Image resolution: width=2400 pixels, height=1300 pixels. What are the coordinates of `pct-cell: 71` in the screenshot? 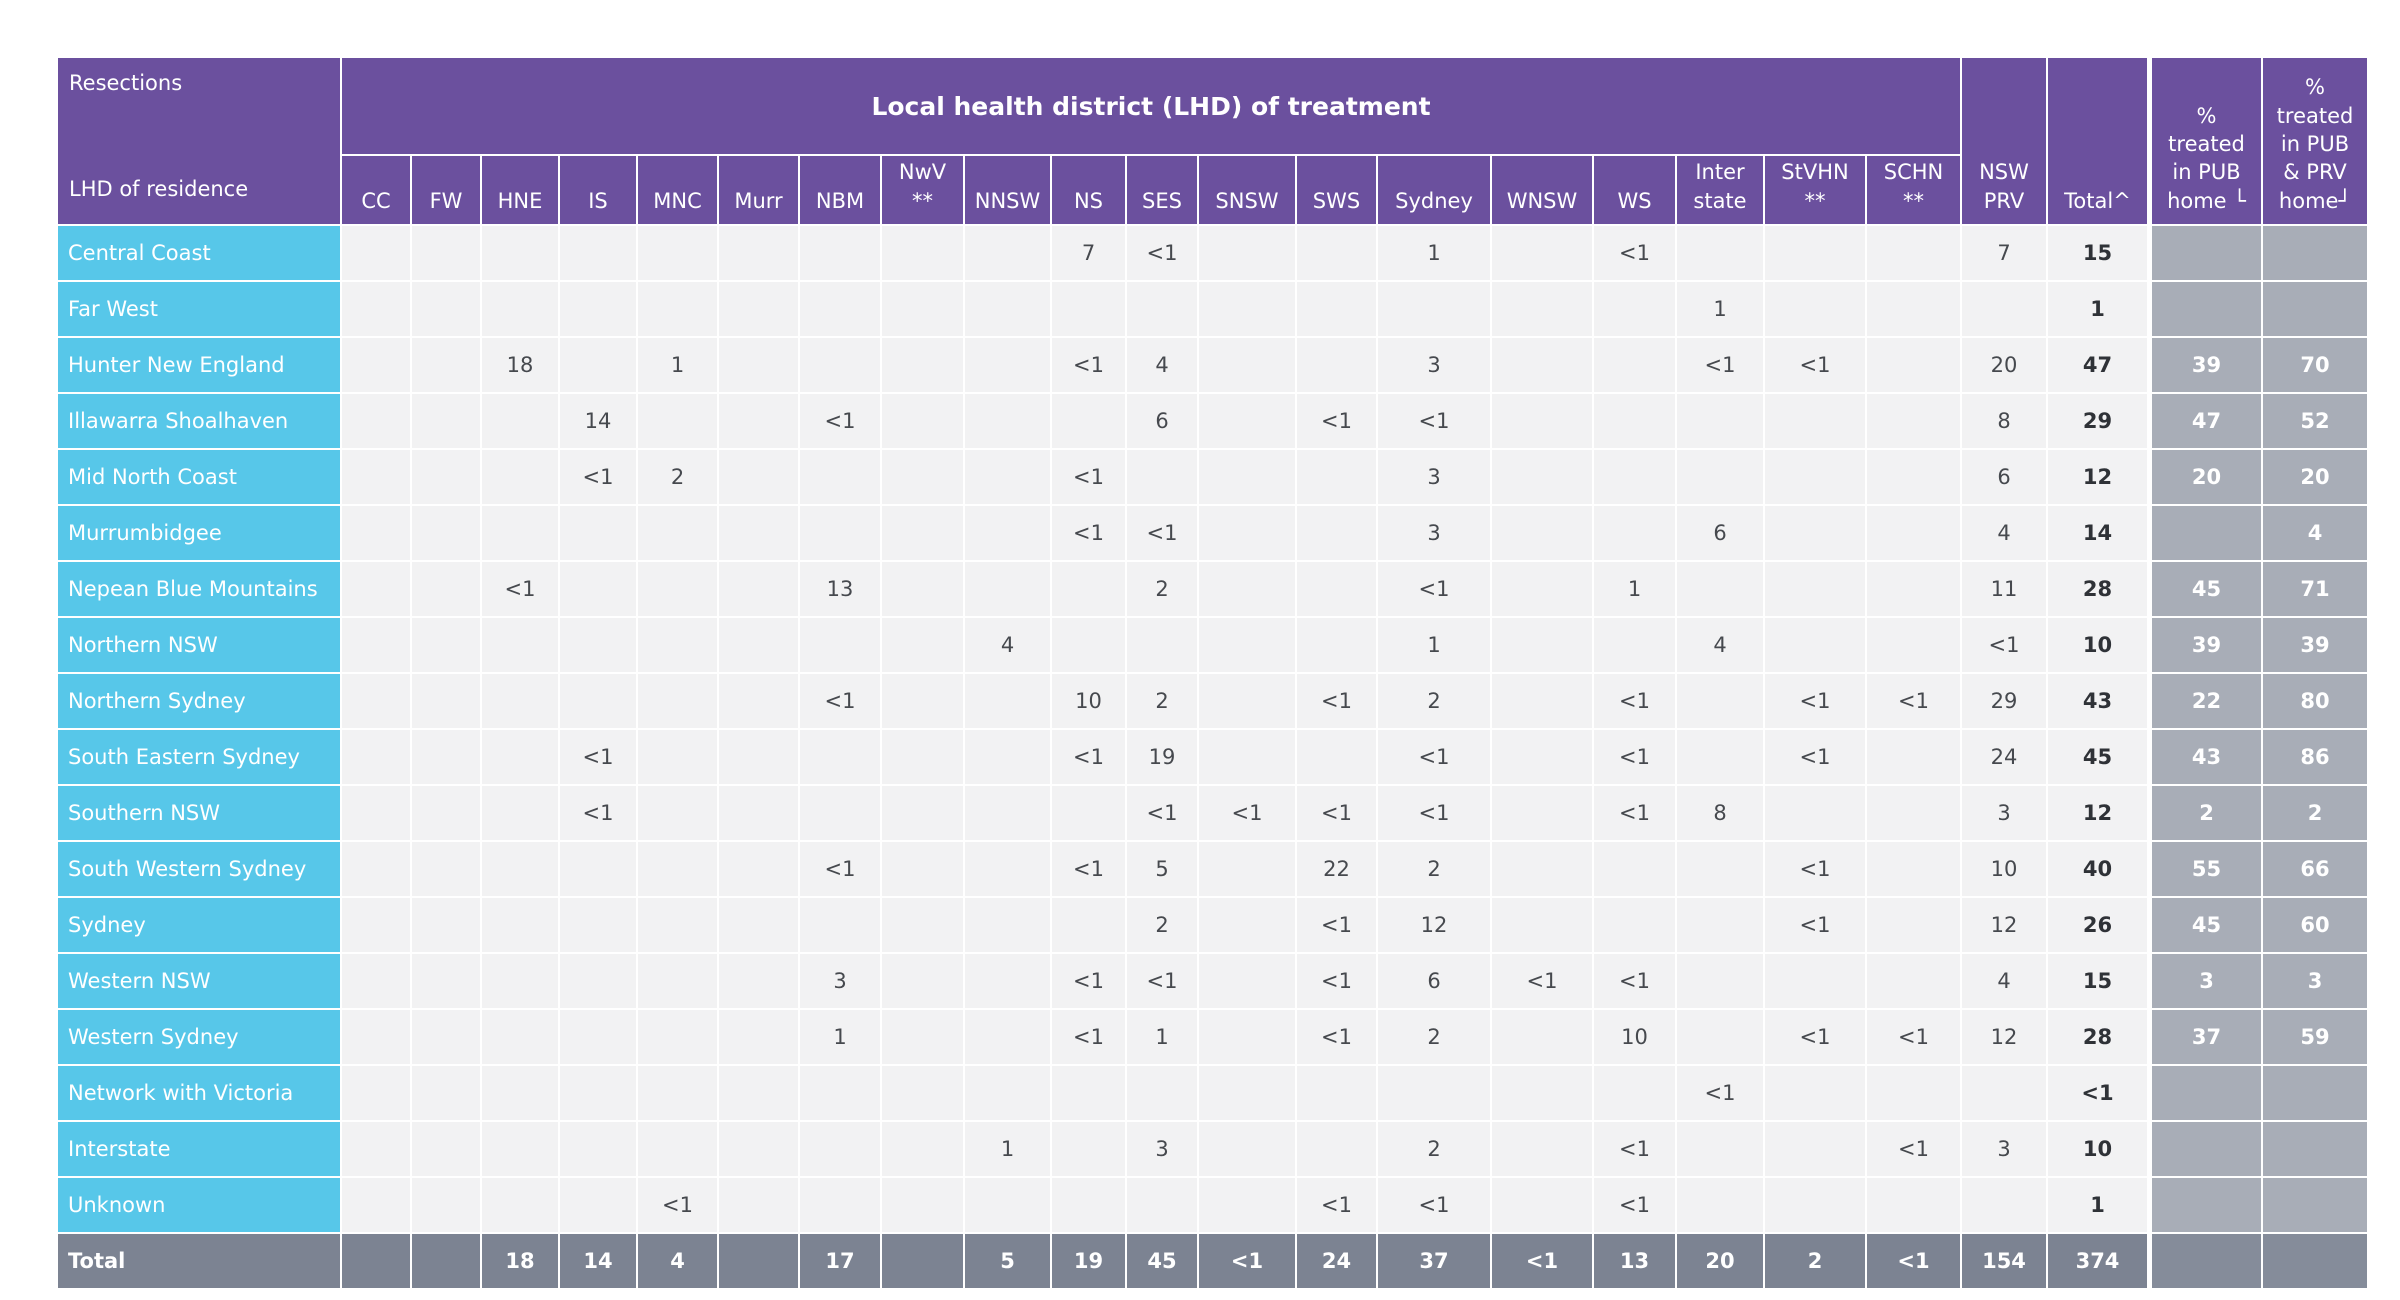 It's located at (2315, 589).